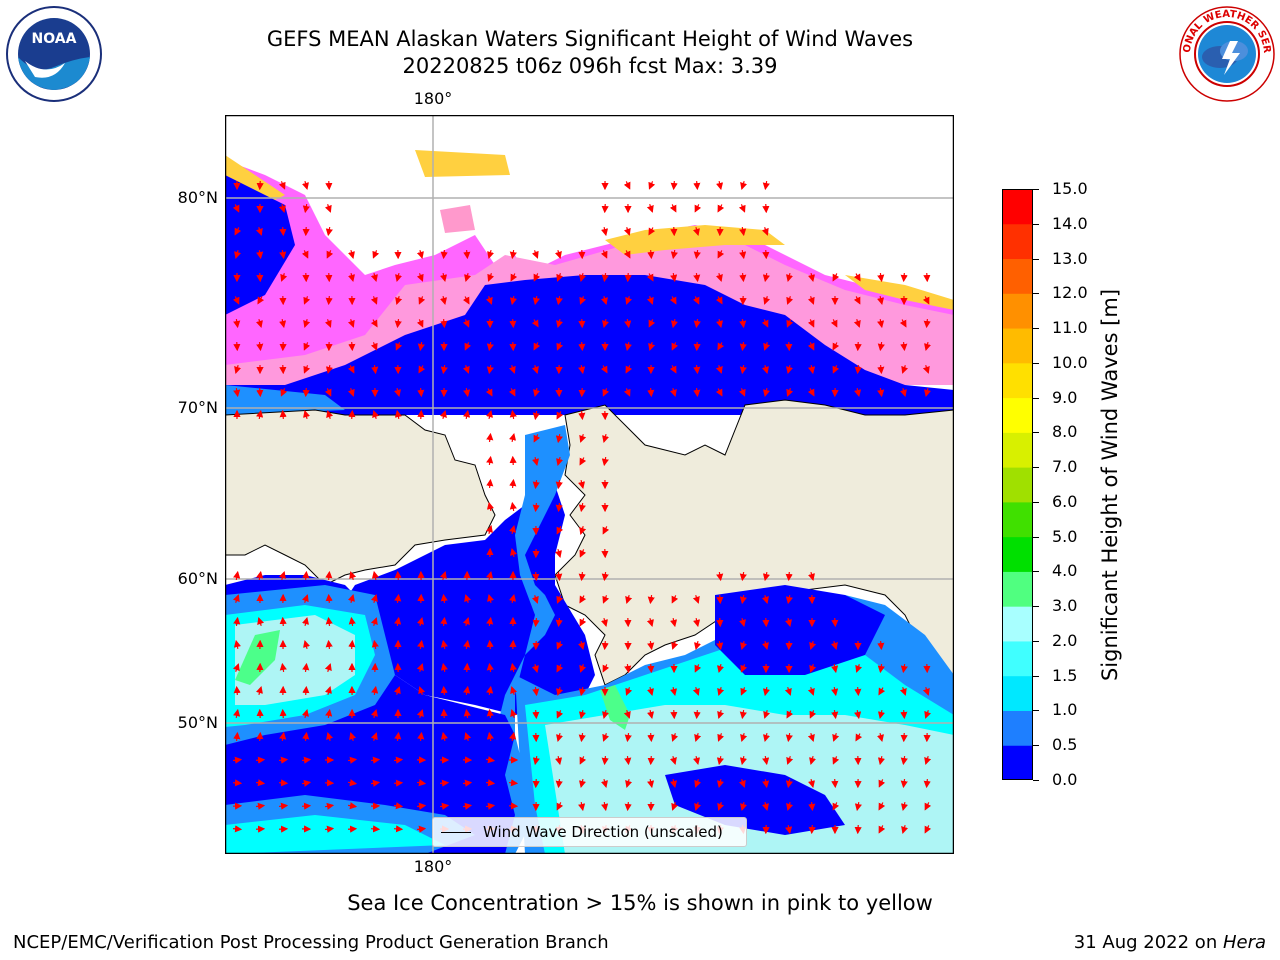  Describe the element at coordinates (1036, 676) in the screenshot. I see `colorbar-tick-mark` at that location.